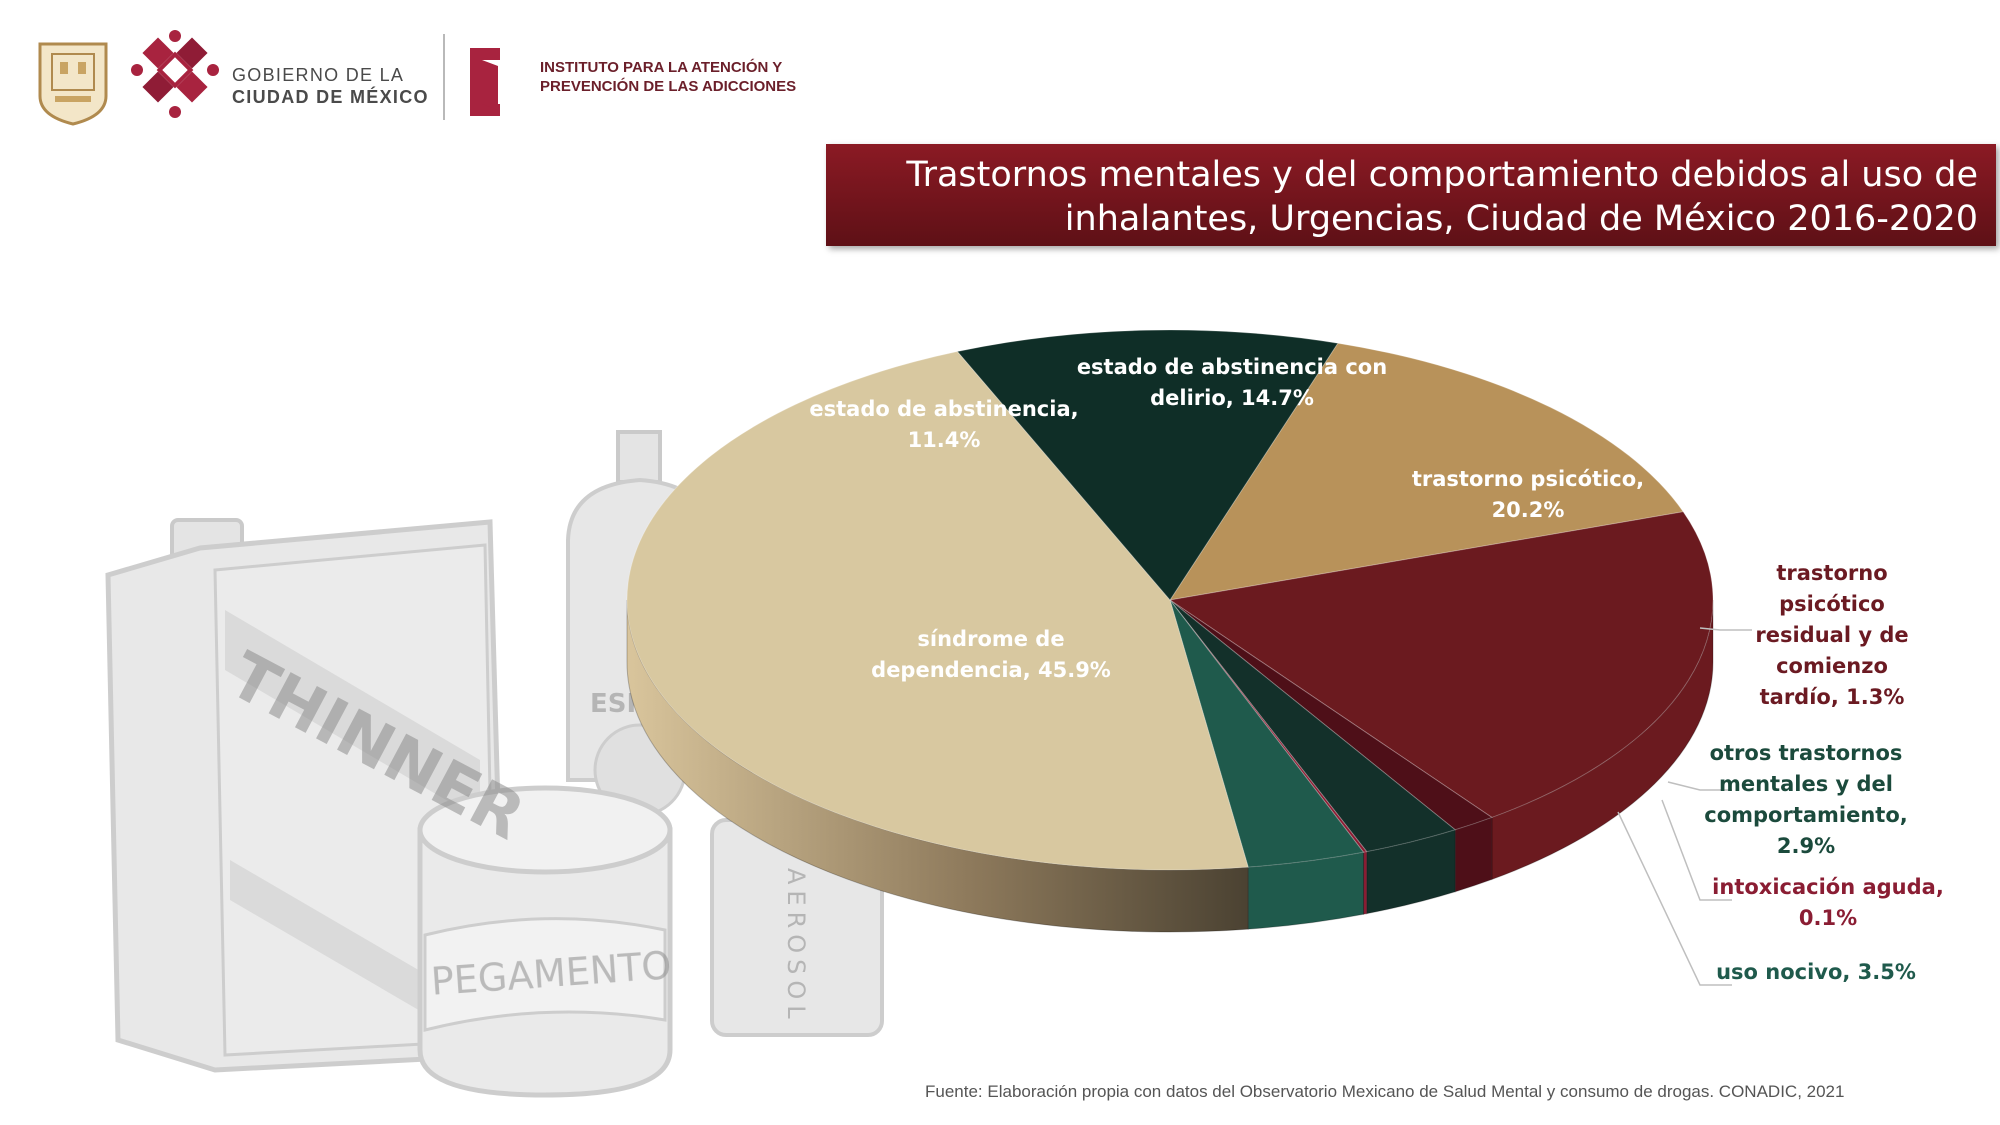 This screenshot has height=1125, width=2000. What do you see at coordinates (73, 84) in the screenshot?
I see `coat-of-arms-icon` at bounding box center [73, 84].